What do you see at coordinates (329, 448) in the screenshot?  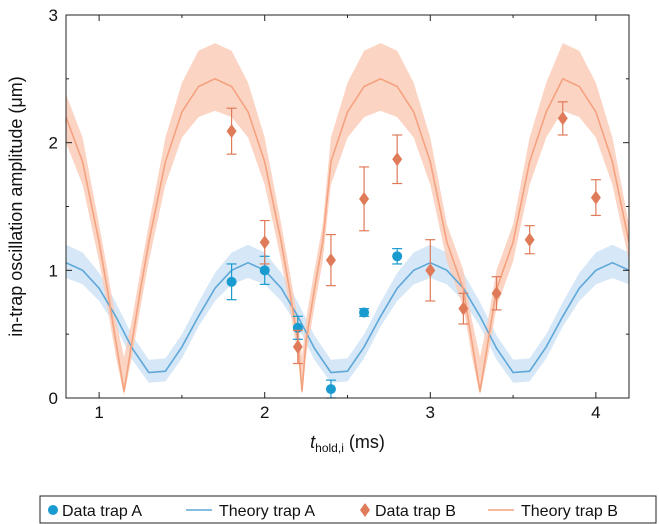 I see `x-axis-label-subscript: hold,i` at bounding box center [329, 448].